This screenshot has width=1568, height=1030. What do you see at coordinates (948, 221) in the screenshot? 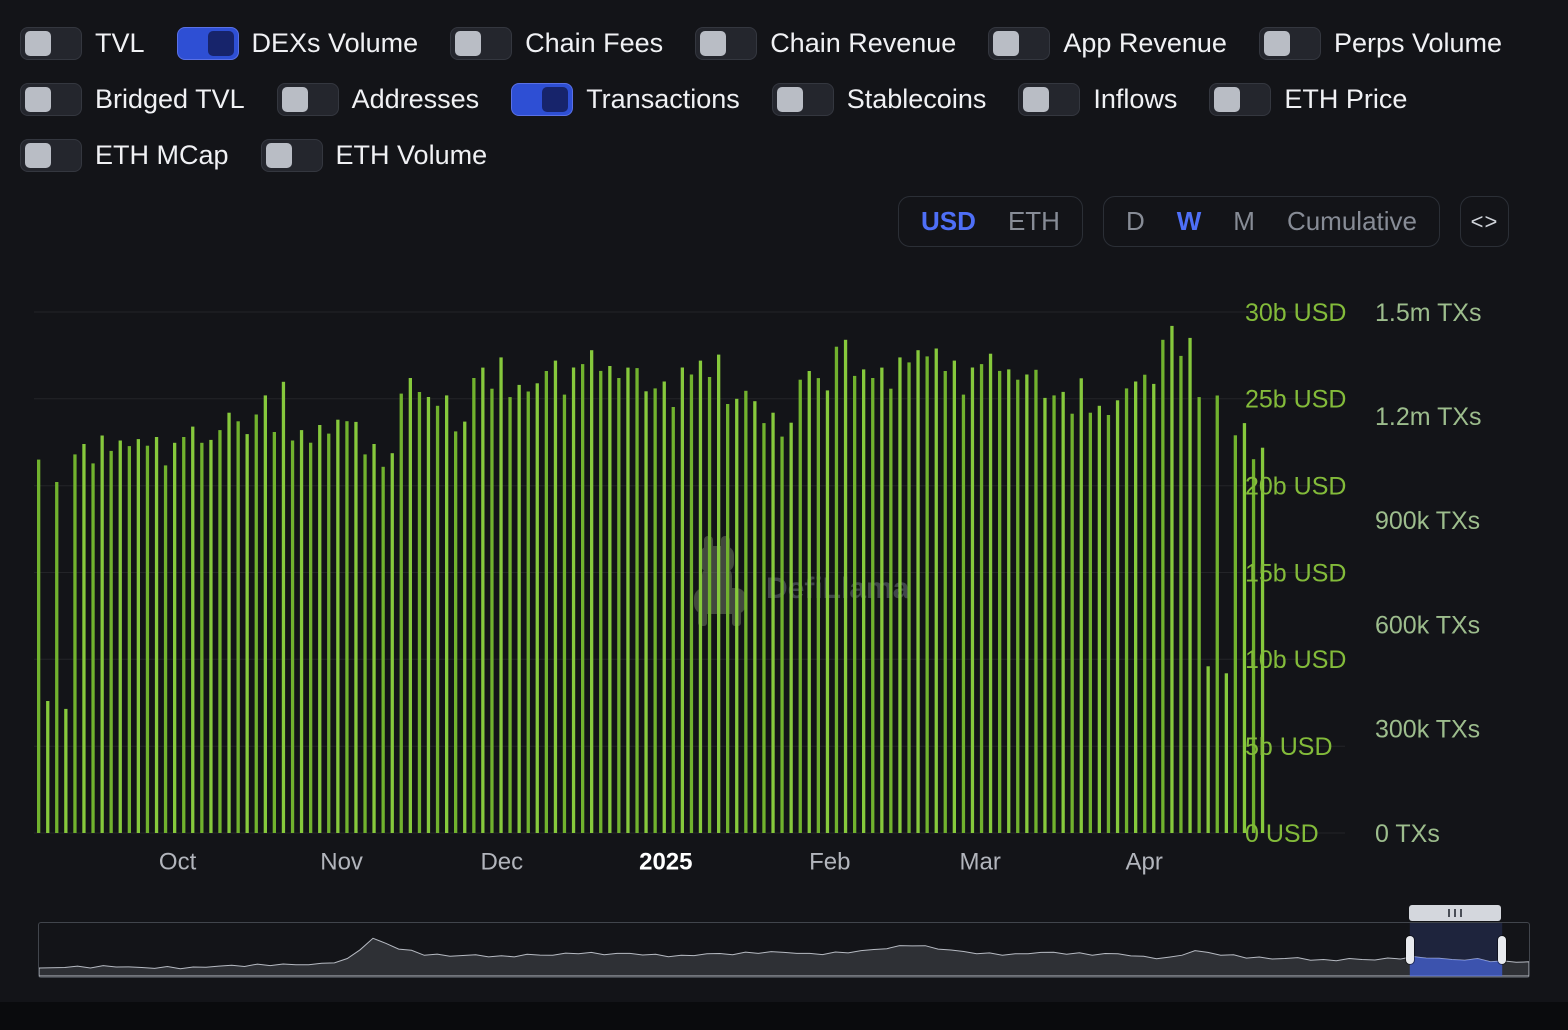
I see `currency-option-usd: USD` at bounding box center [948, 221].